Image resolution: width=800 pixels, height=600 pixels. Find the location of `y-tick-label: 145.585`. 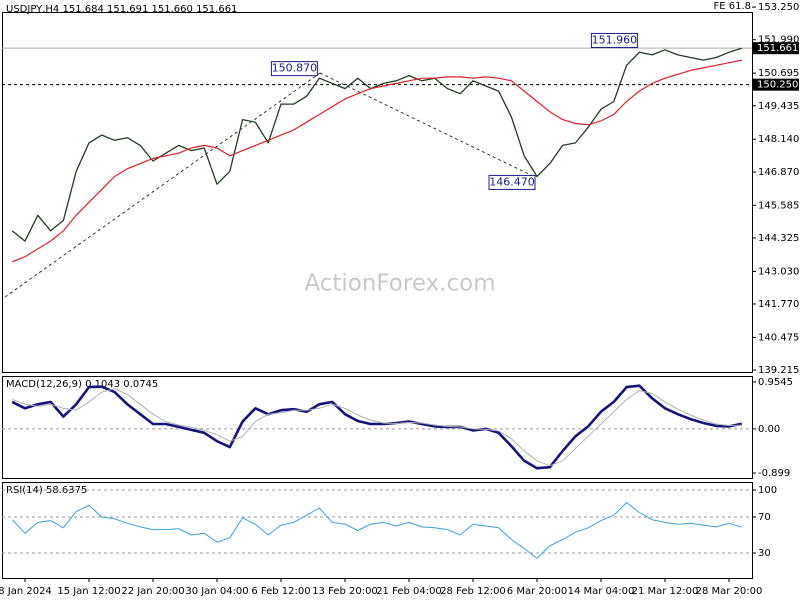

y-tick-label: 145.585 is located at coordinates (778, 205).